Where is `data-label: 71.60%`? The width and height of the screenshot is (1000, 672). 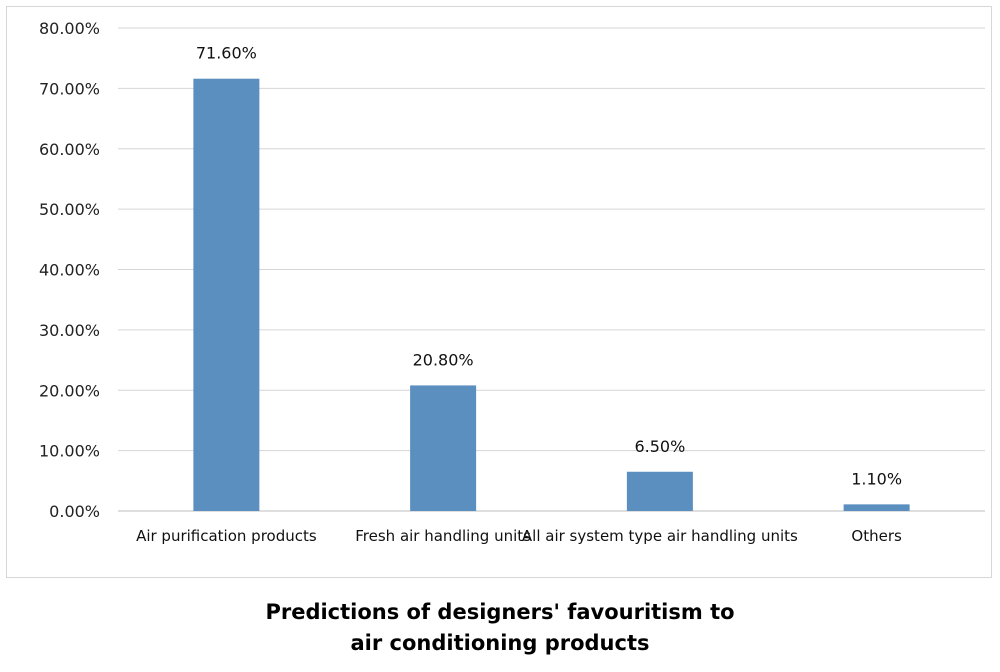
data-label: 71.60% is located at coordinates (226, 53).